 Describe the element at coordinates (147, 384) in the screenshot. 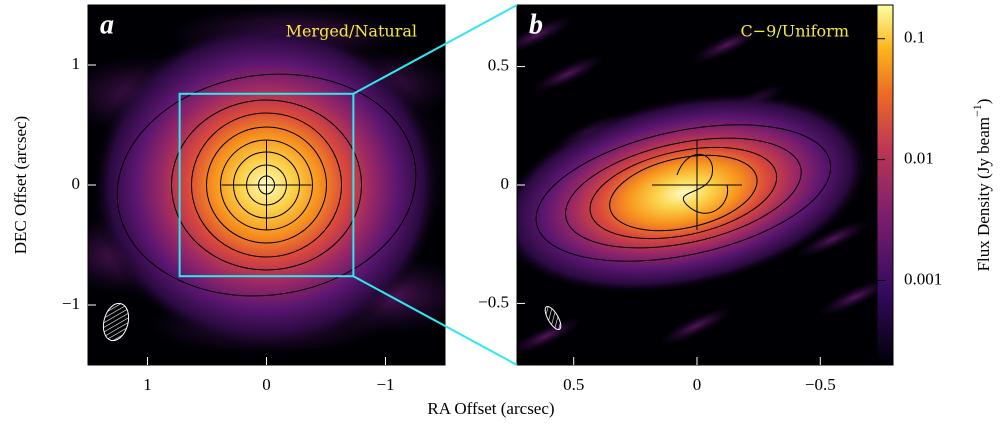

I see `x-tick-label: 1` at that location.